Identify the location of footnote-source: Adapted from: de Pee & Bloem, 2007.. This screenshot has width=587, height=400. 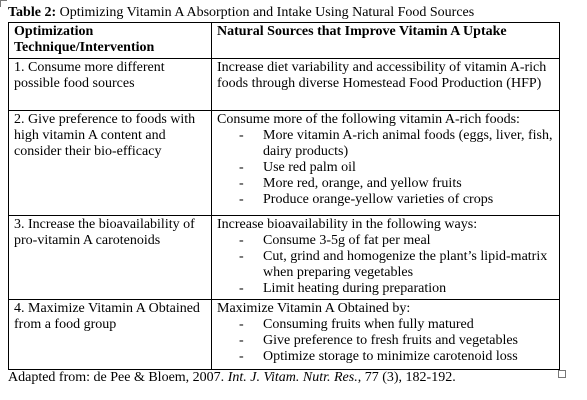
(116, 377).